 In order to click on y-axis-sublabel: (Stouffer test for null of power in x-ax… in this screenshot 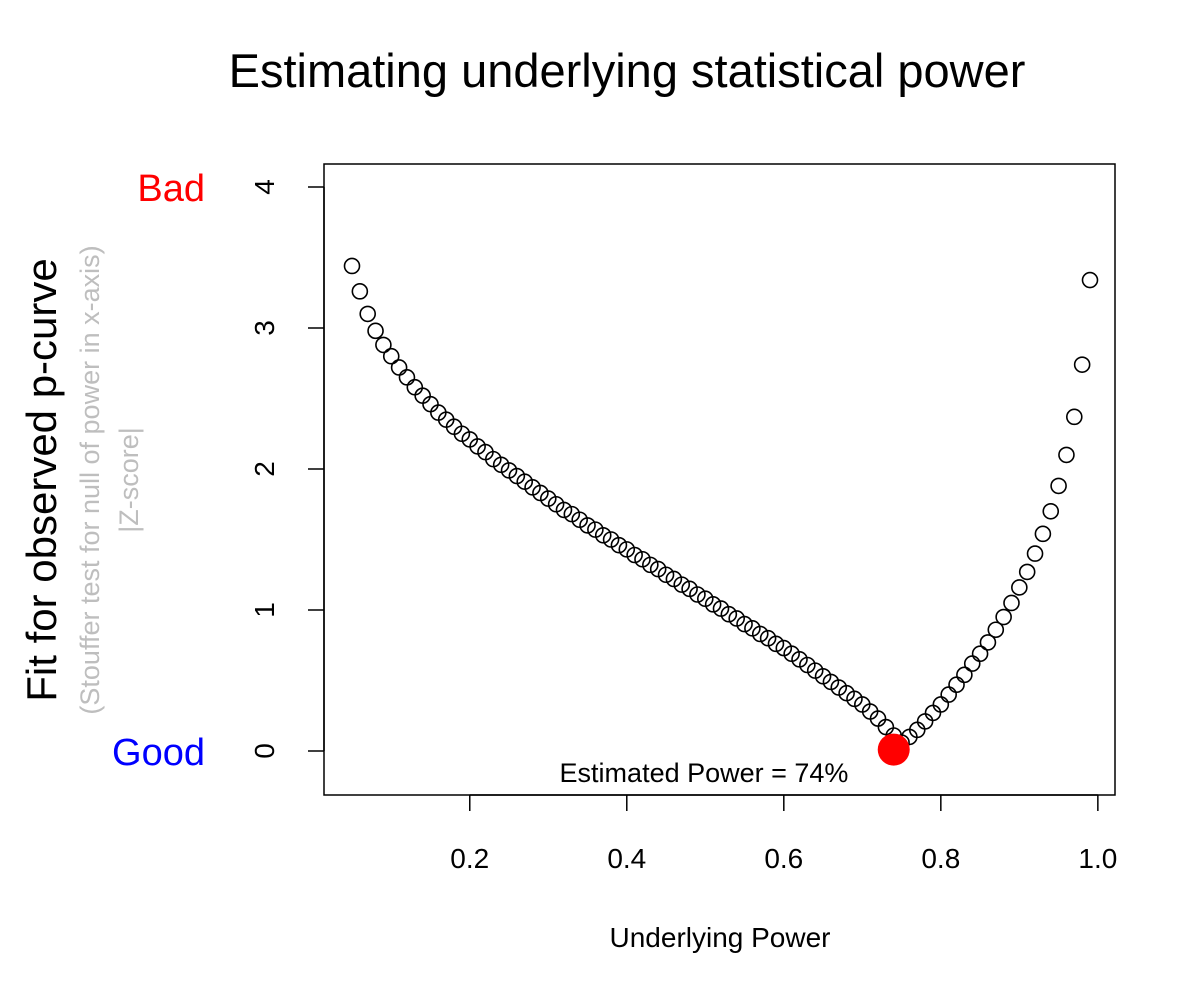, I will do `click(90, 479)`.